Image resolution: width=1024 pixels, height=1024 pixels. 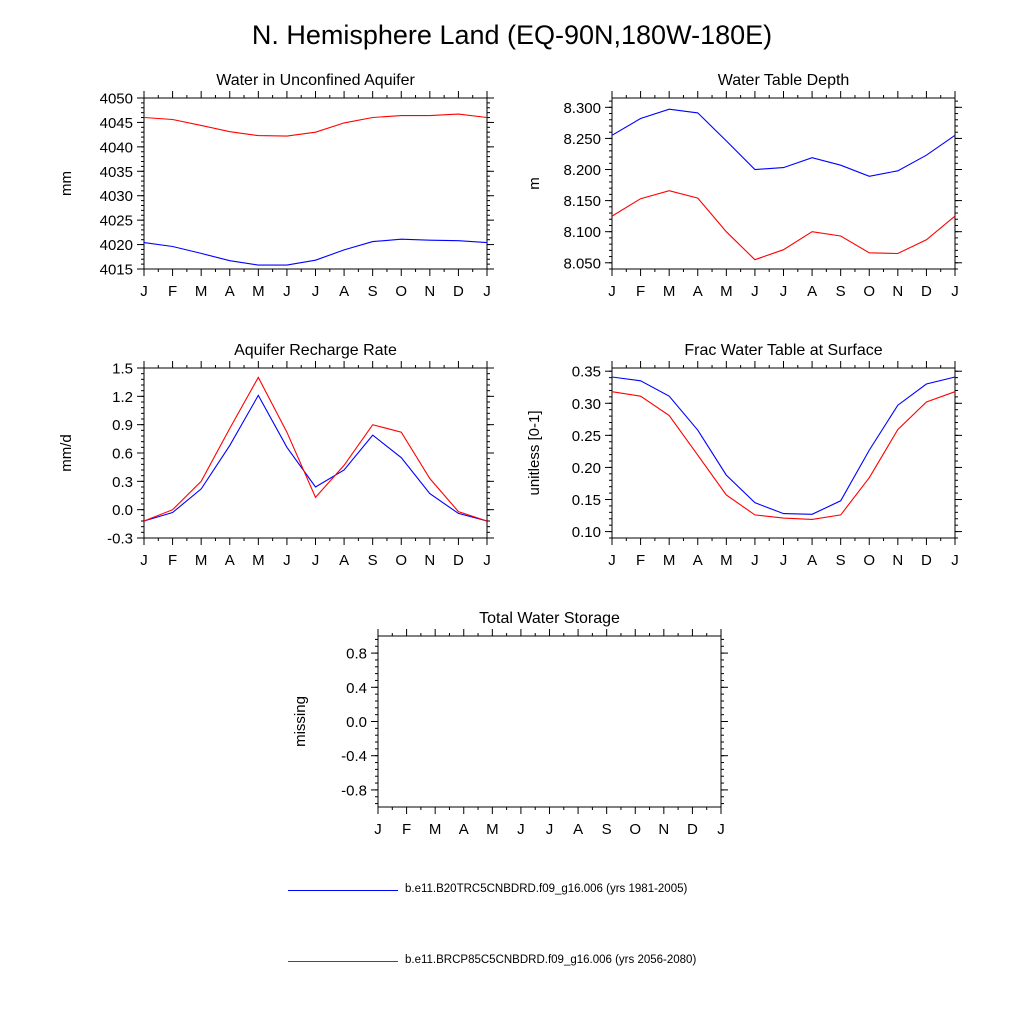 I want to click on y-axis-label: unitless [0-1], so click(x=534, y=452).